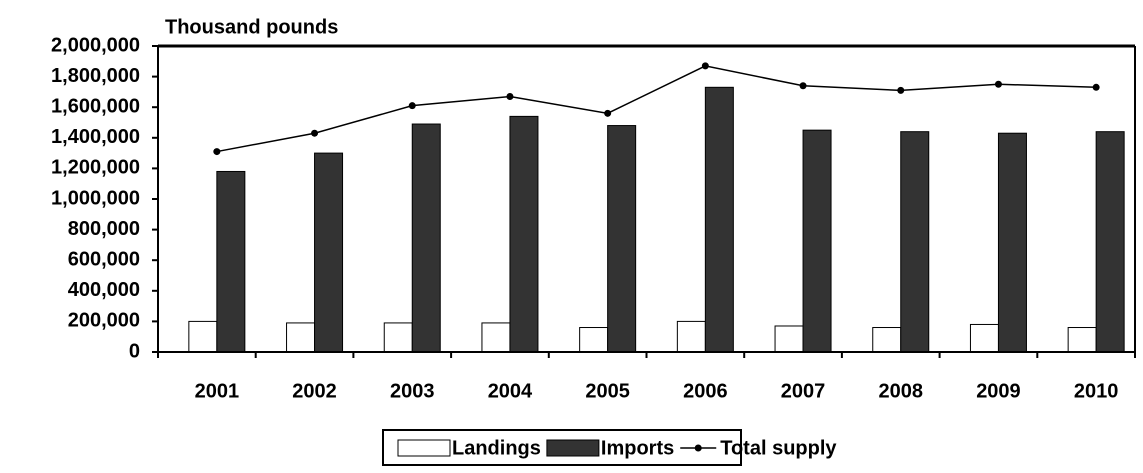 The width and height of the screenshot is (1143, 473). I want to click on y-tick-label: 2,000,000, so click(95, 45).